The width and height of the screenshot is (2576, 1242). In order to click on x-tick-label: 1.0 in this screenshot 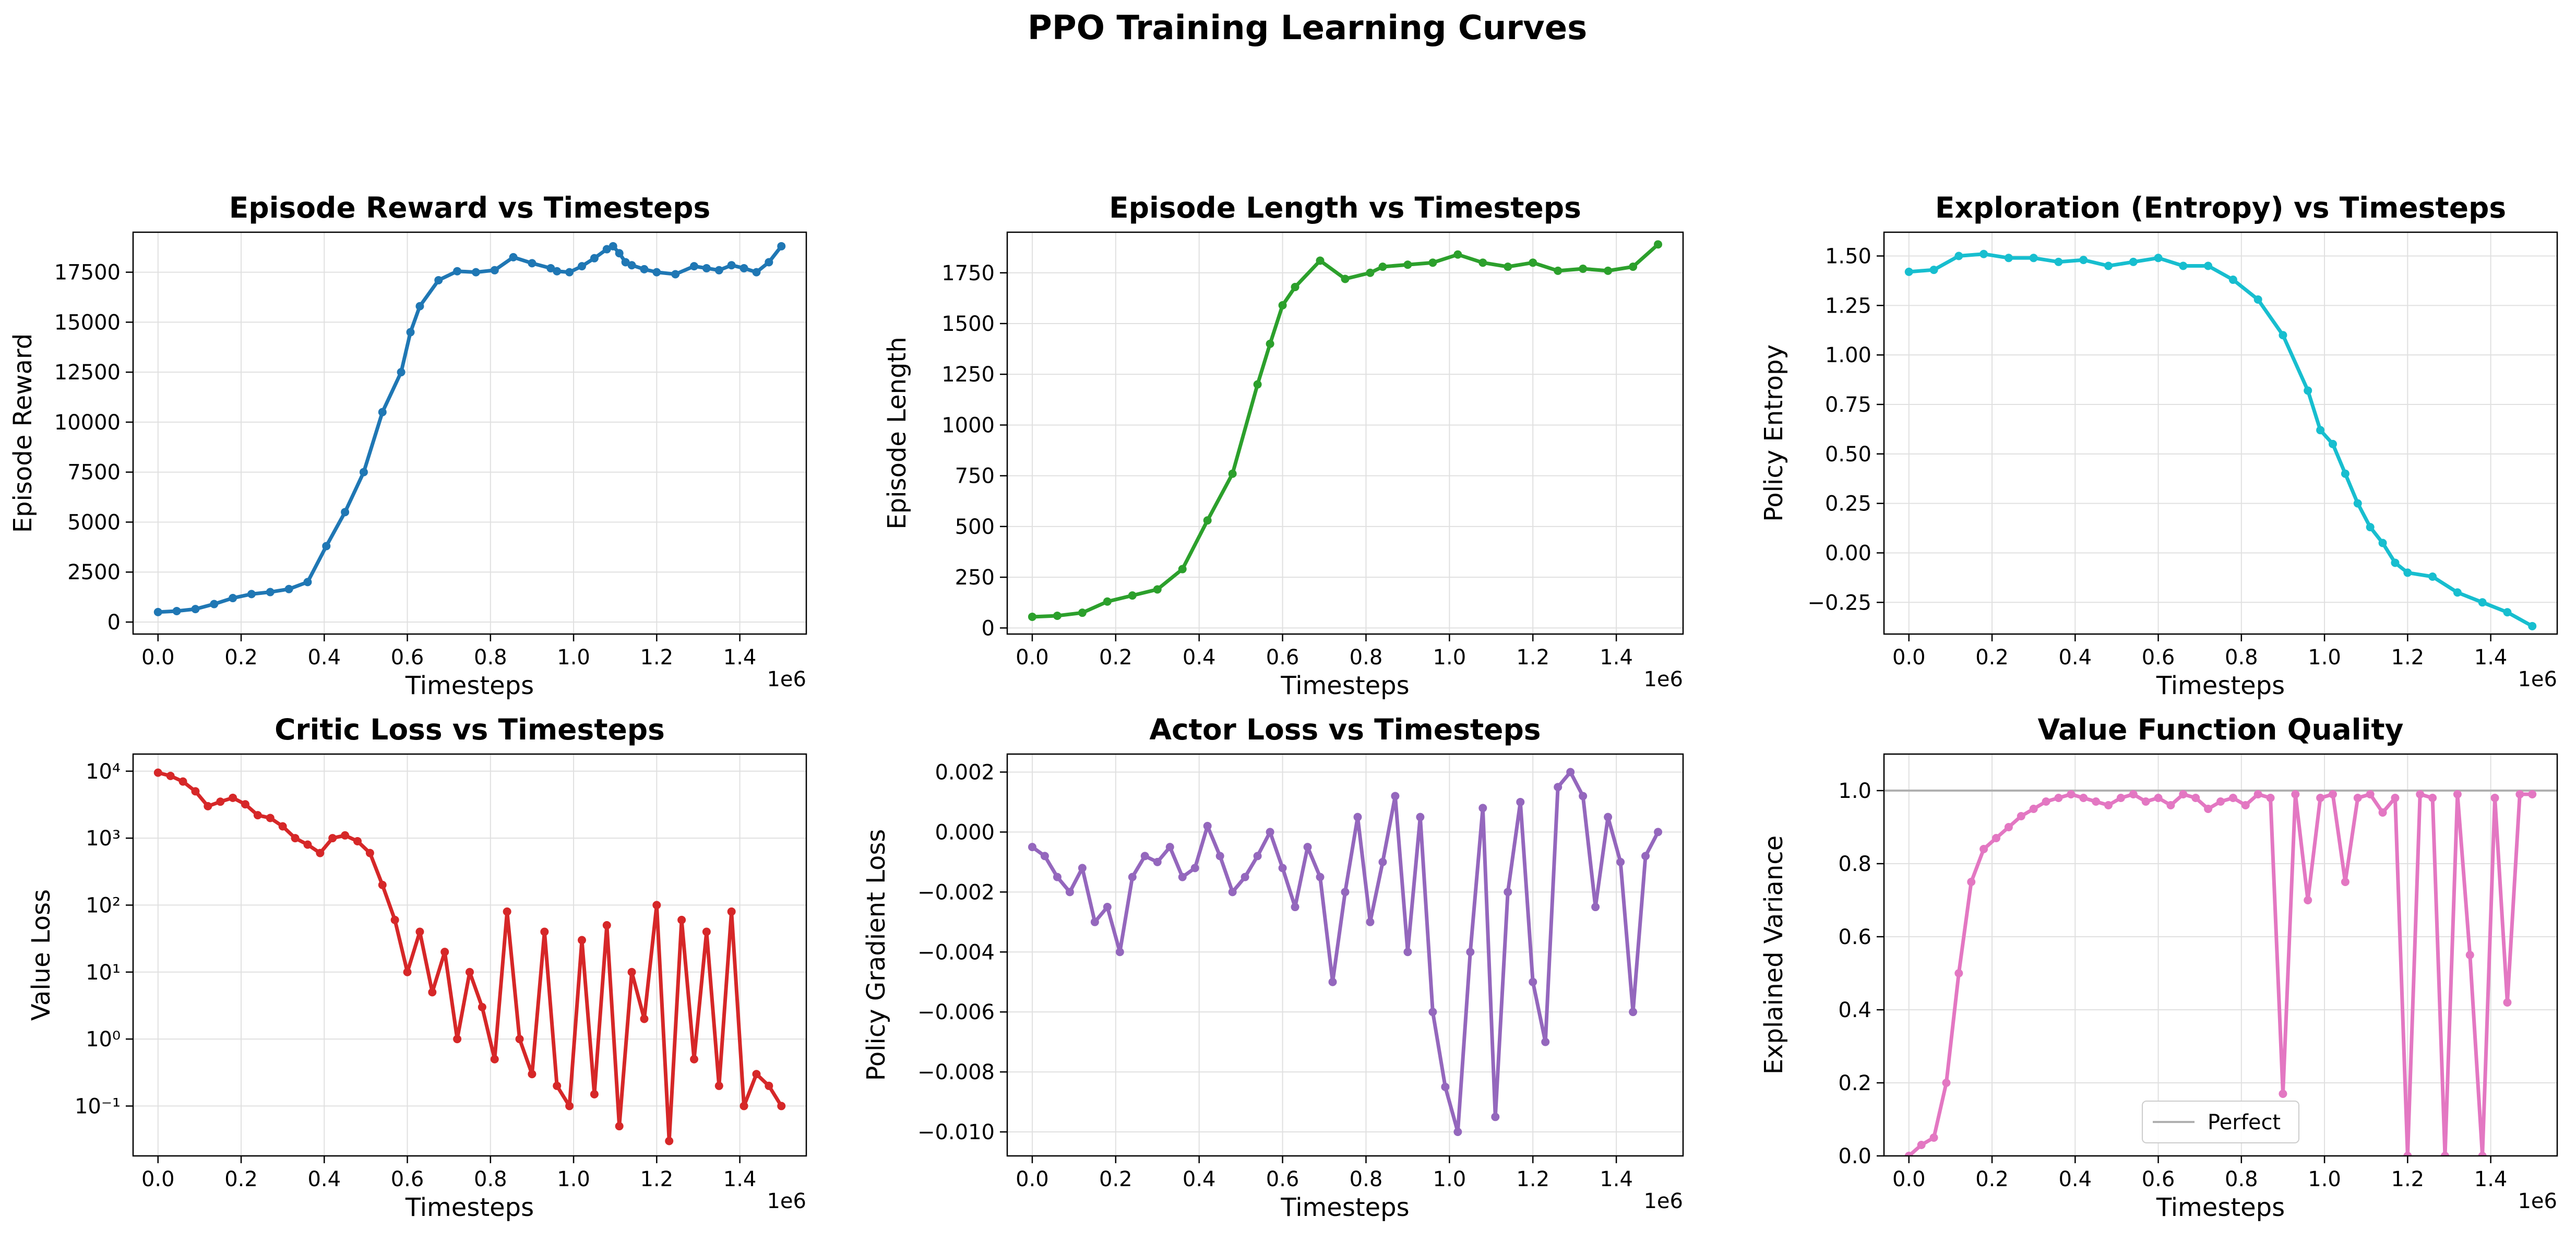, I will do `click(1449, 658)`.